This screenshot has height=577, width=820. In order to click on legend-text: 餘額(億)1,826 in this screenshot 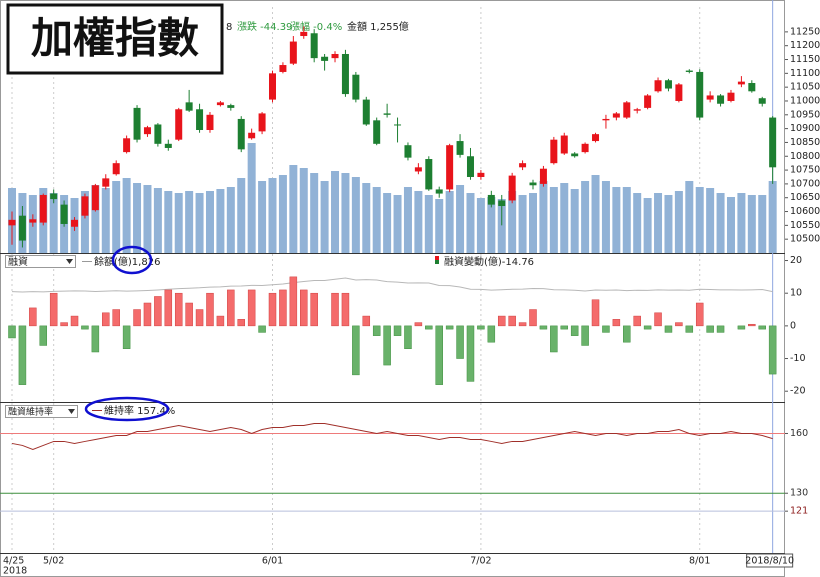, I will do `click(127, 261)`.